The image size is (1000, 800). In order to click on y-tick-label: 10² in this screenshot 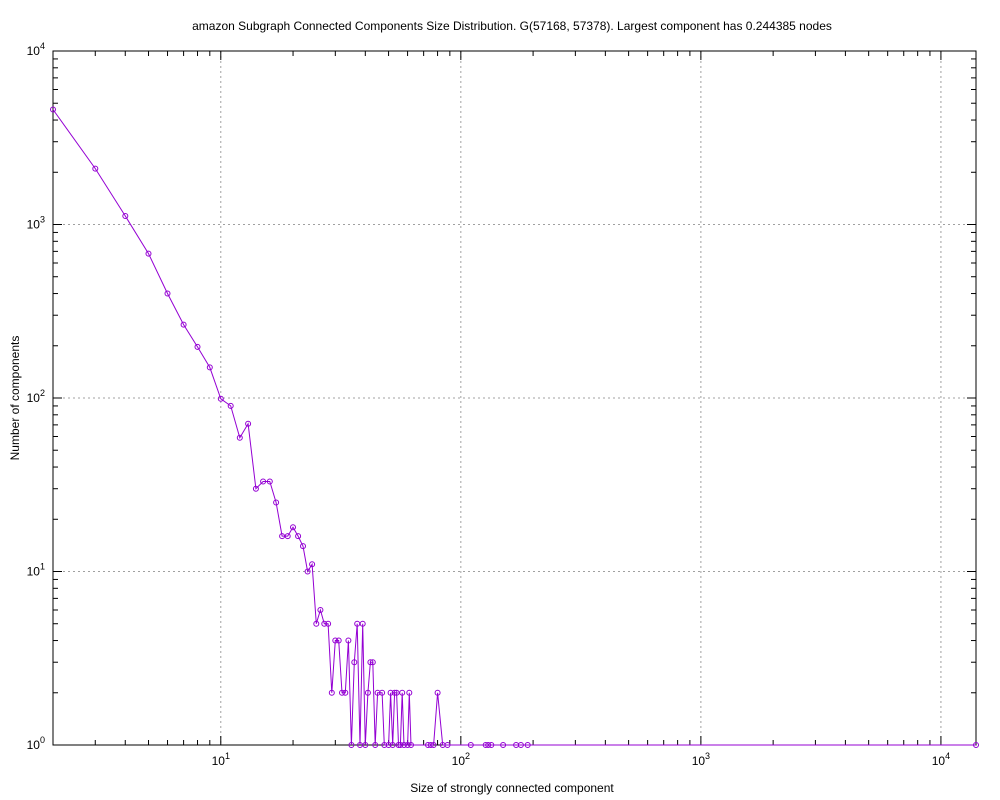, I will do `click(36, 396)`.